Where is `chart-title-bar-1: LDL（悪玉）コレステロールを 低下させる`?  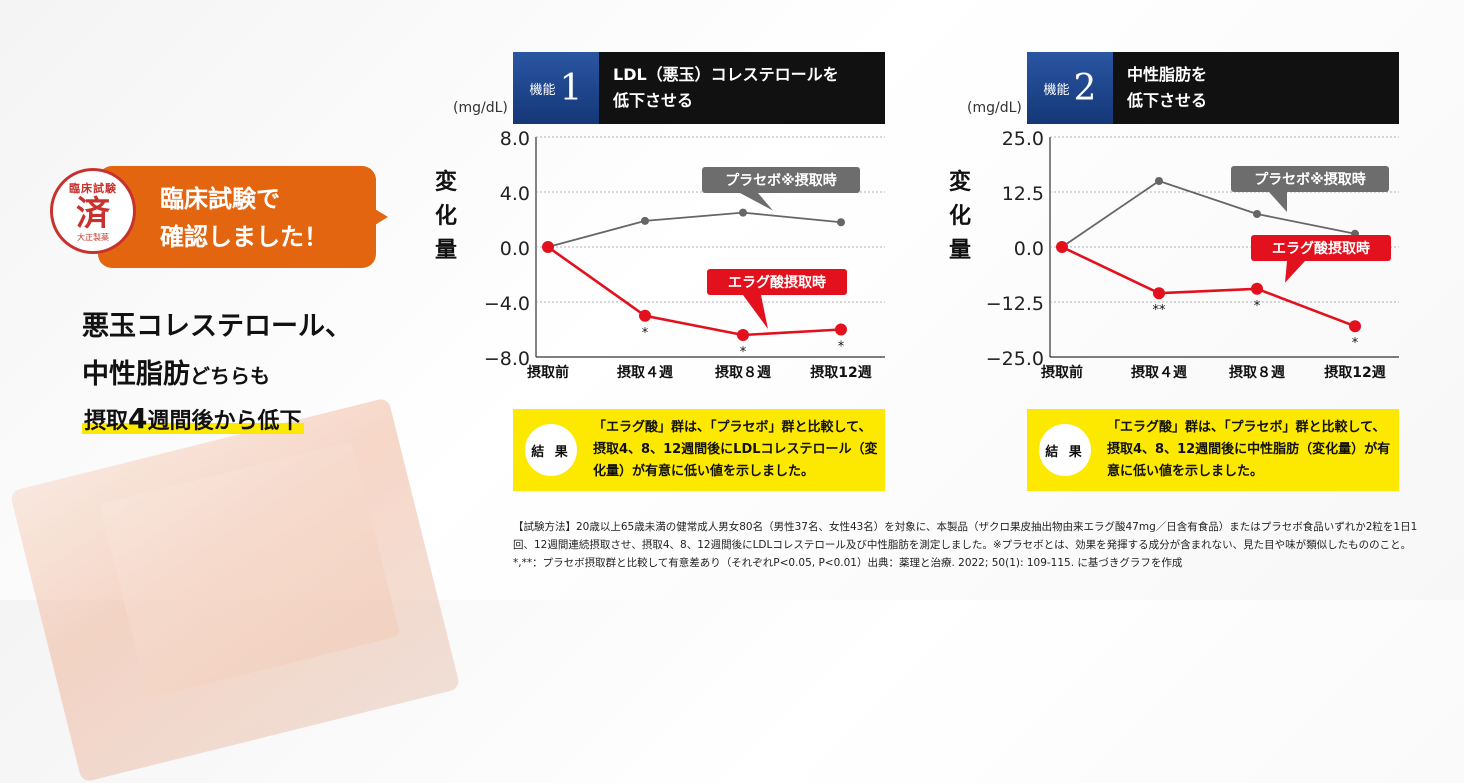 chart-title-bar-1: LDL（悪玉）コレステロールを 低下させる is located at coordinates (742, 88).